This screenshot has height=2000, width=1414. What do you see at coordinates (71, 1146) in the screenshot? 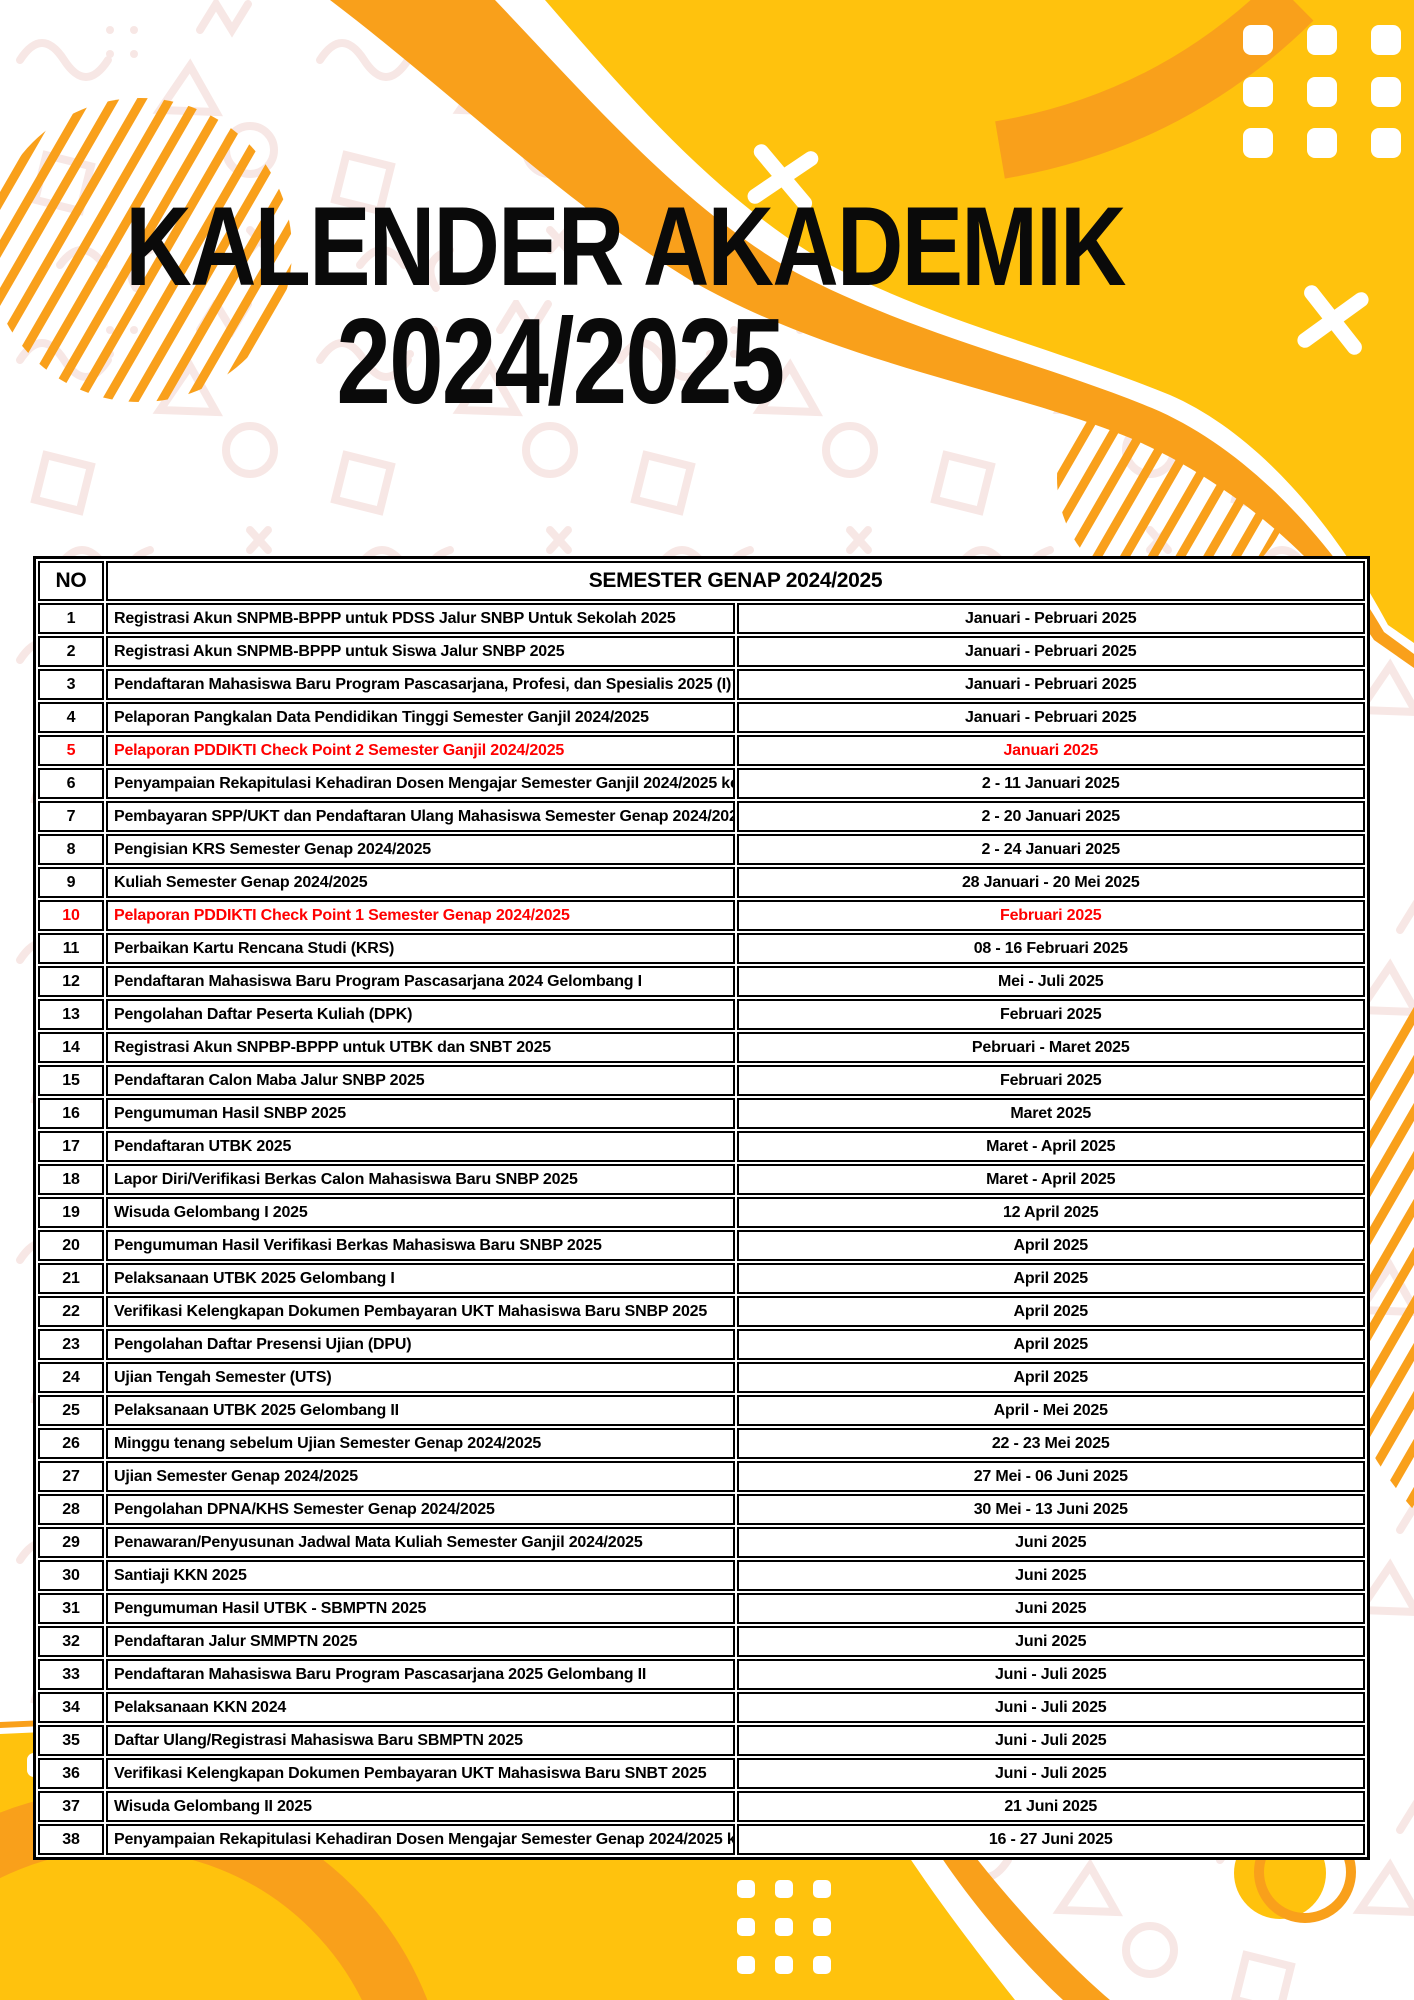
I see `row-number: 17` at bounding box center [71, 1146].